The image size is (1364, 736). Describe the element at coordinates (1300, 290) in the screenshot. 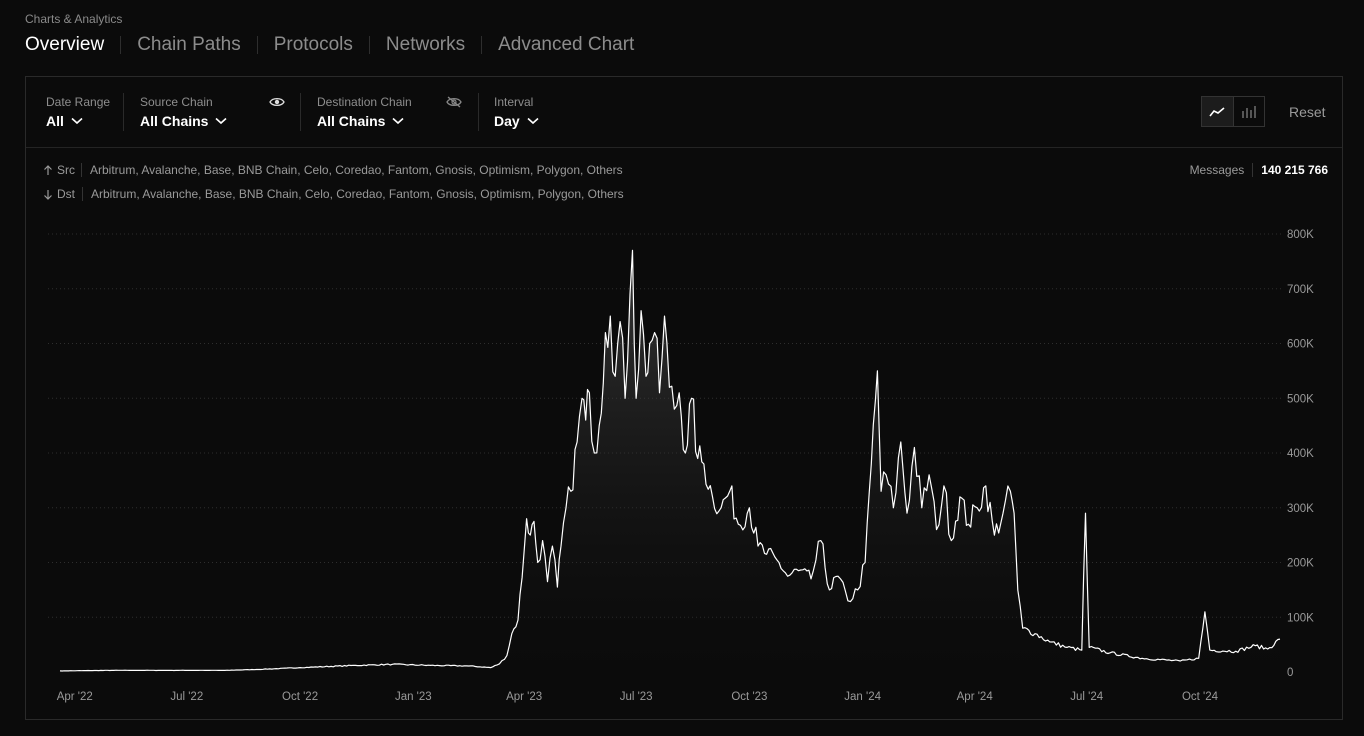

I see `y-tick-label: 700K` at that location.